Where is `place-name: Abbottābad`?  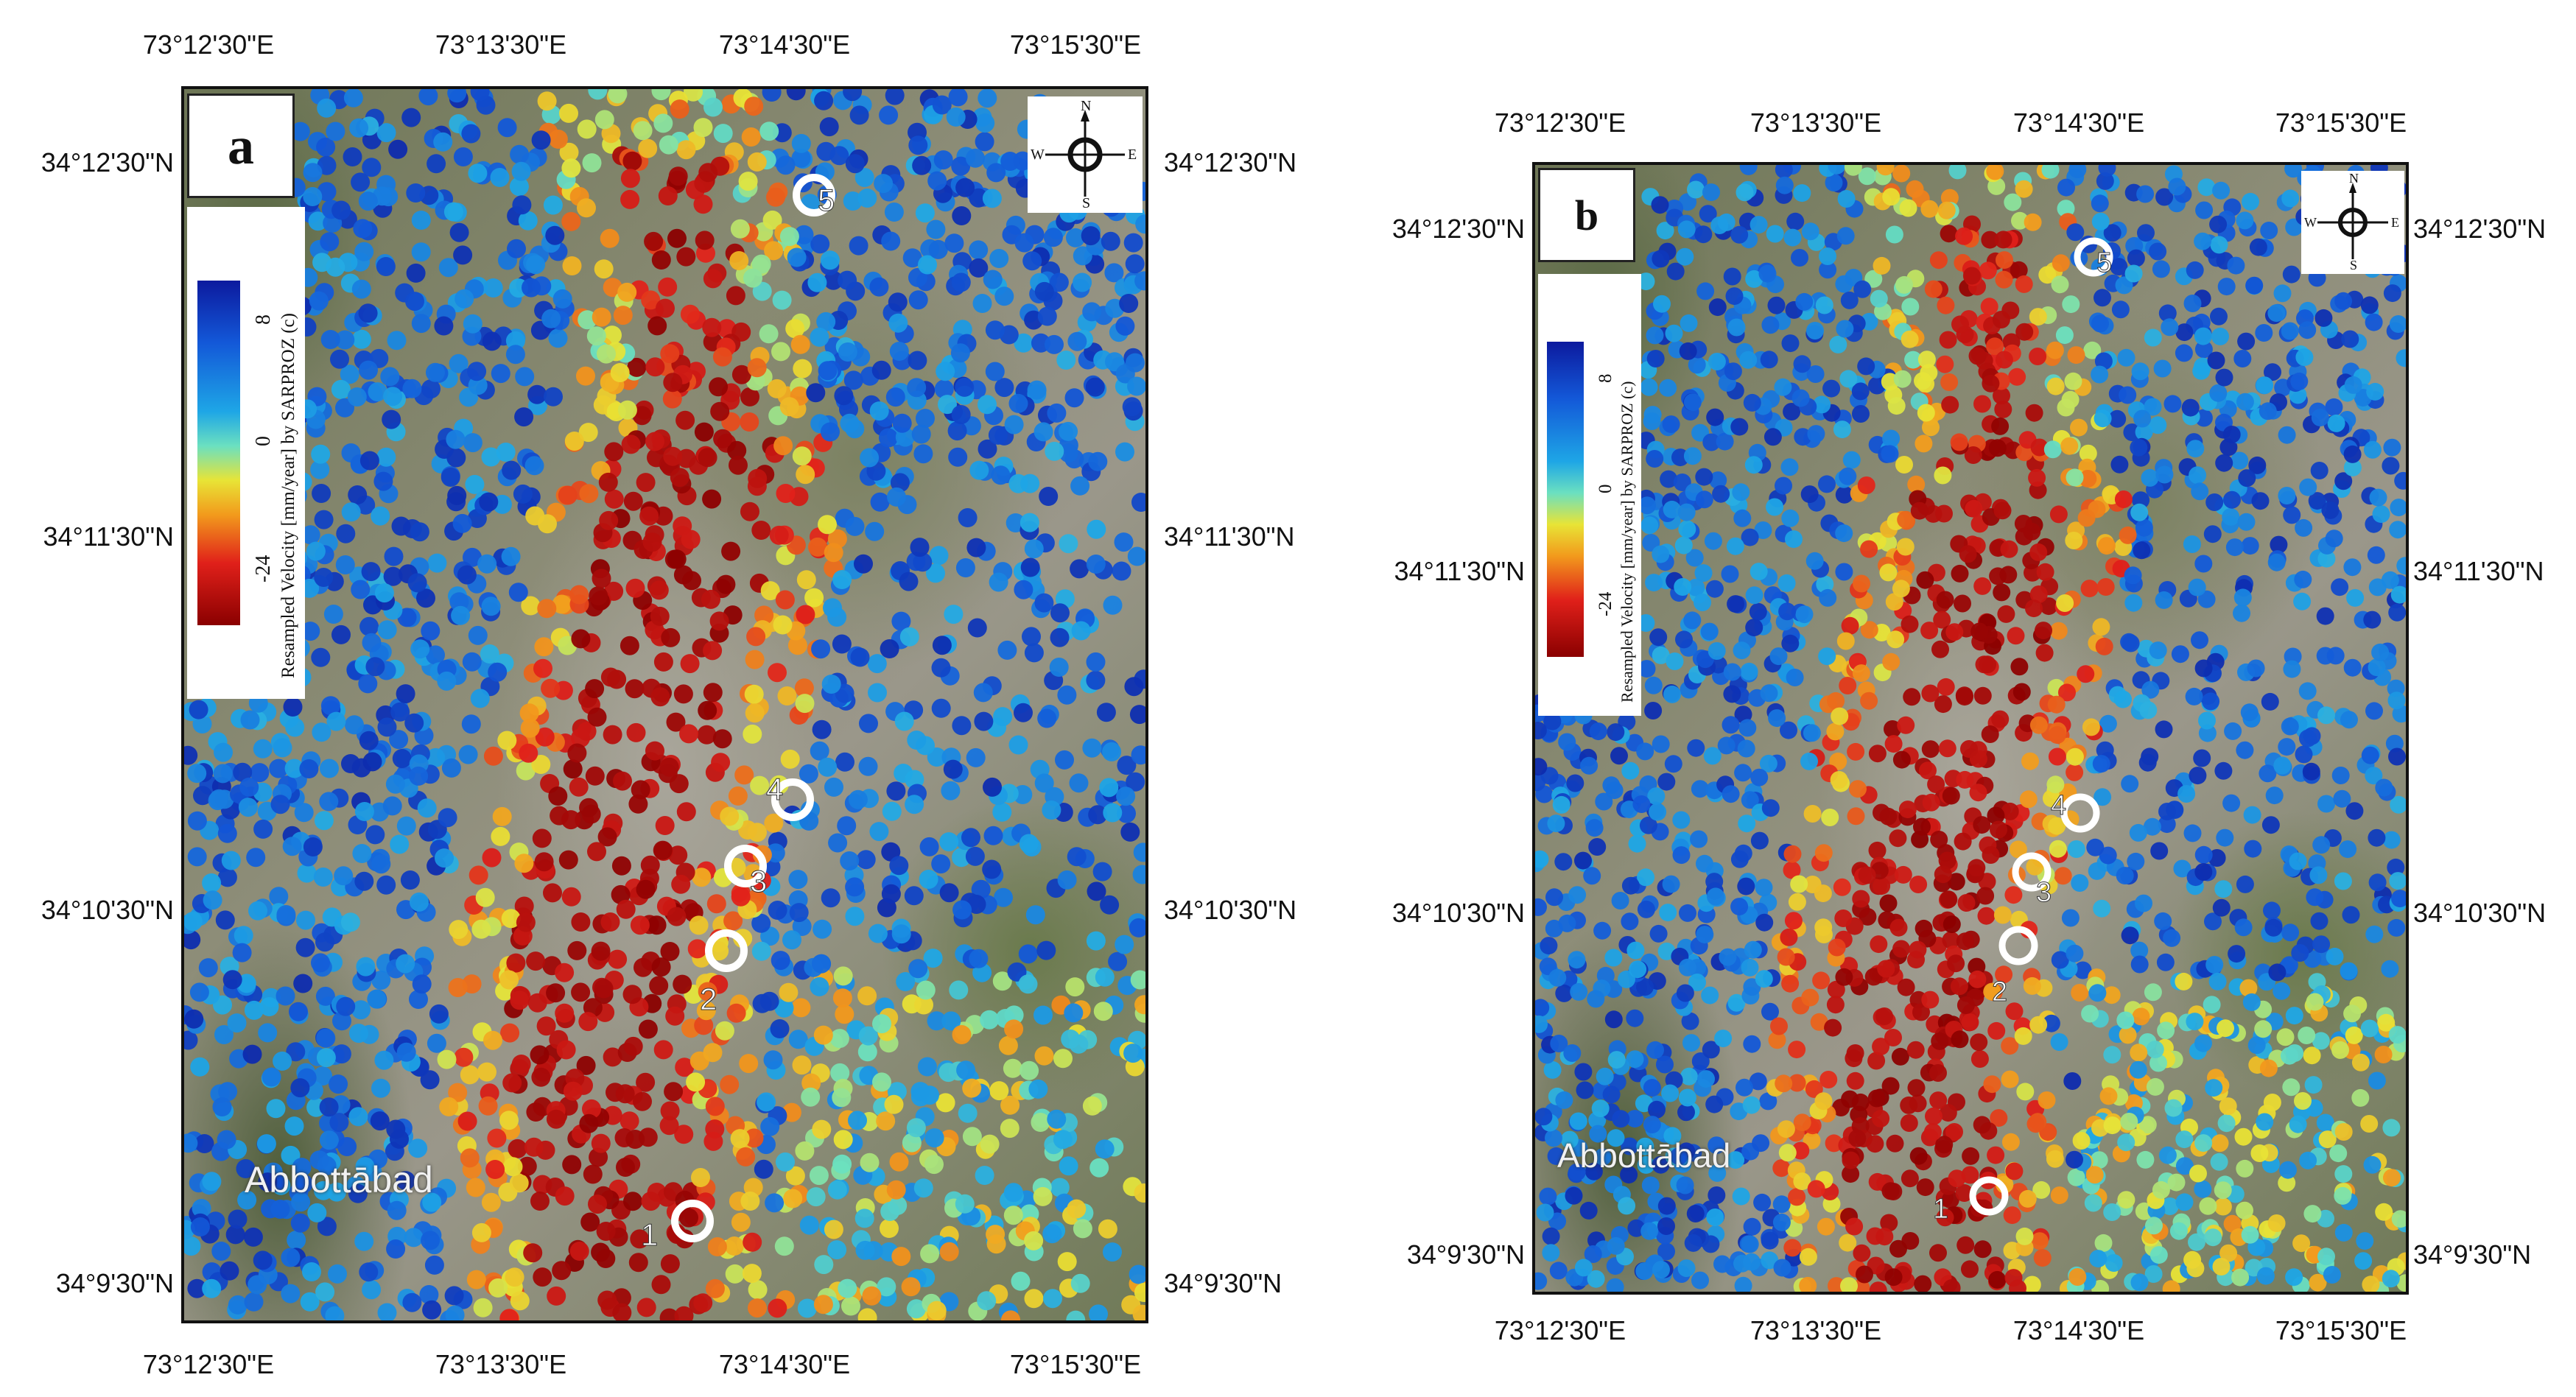
place-name: Abbottābad is located at coordinates (1644, 1155).